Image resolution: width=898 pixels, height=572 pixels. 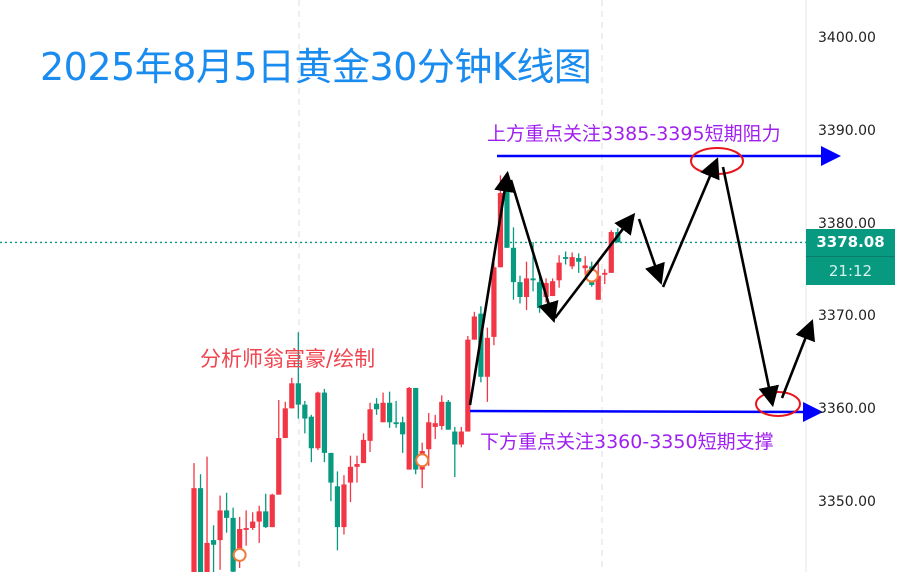 What do you see at coordinates (316, 67) in the screenshot?
I see `chart-title: 2025年8月5日黄金30分钟K线图` at bounding box center [316, 67].